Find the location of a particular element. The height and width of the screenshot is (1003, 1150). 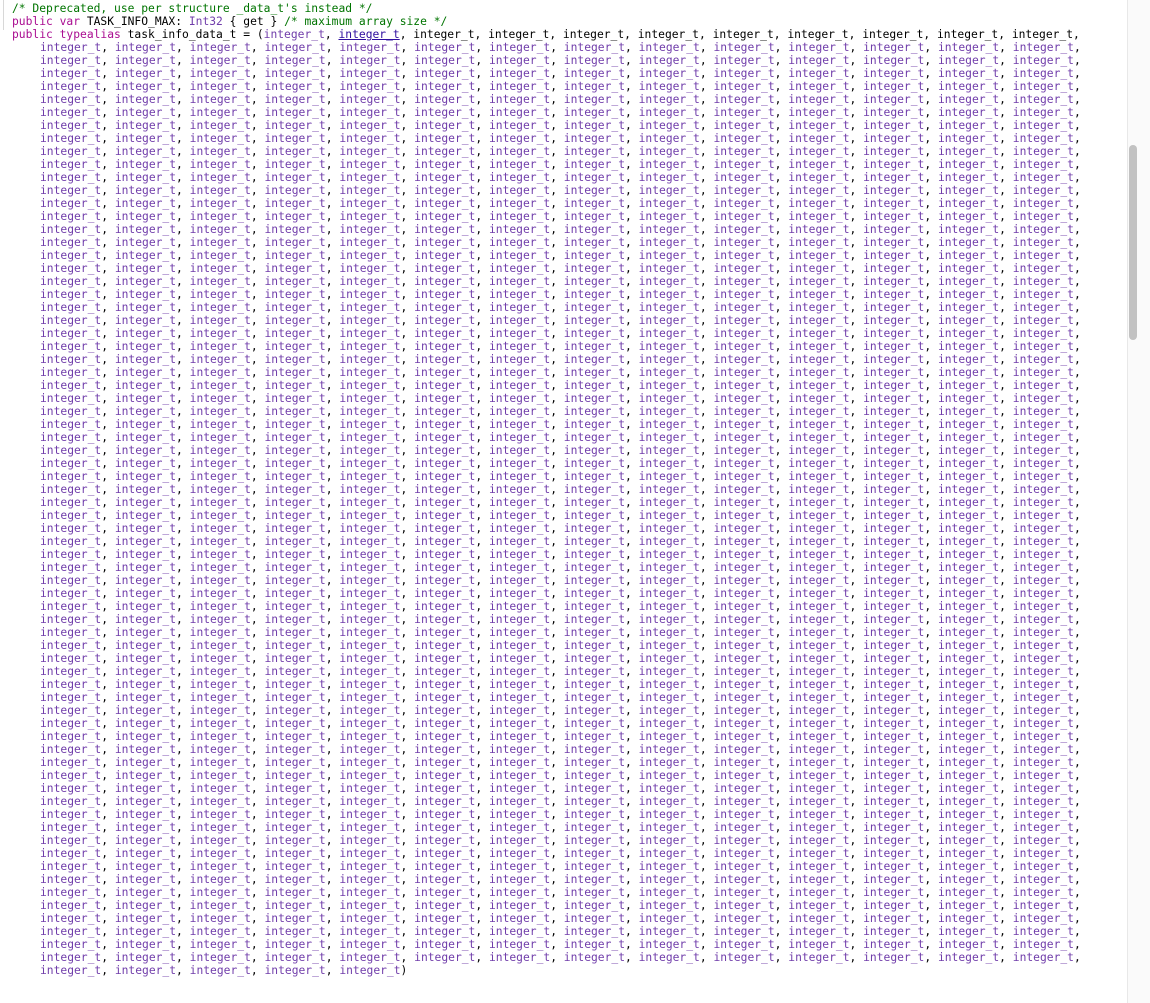

code-token: task_info_data_t = ( is located at coordinates (192, 34).